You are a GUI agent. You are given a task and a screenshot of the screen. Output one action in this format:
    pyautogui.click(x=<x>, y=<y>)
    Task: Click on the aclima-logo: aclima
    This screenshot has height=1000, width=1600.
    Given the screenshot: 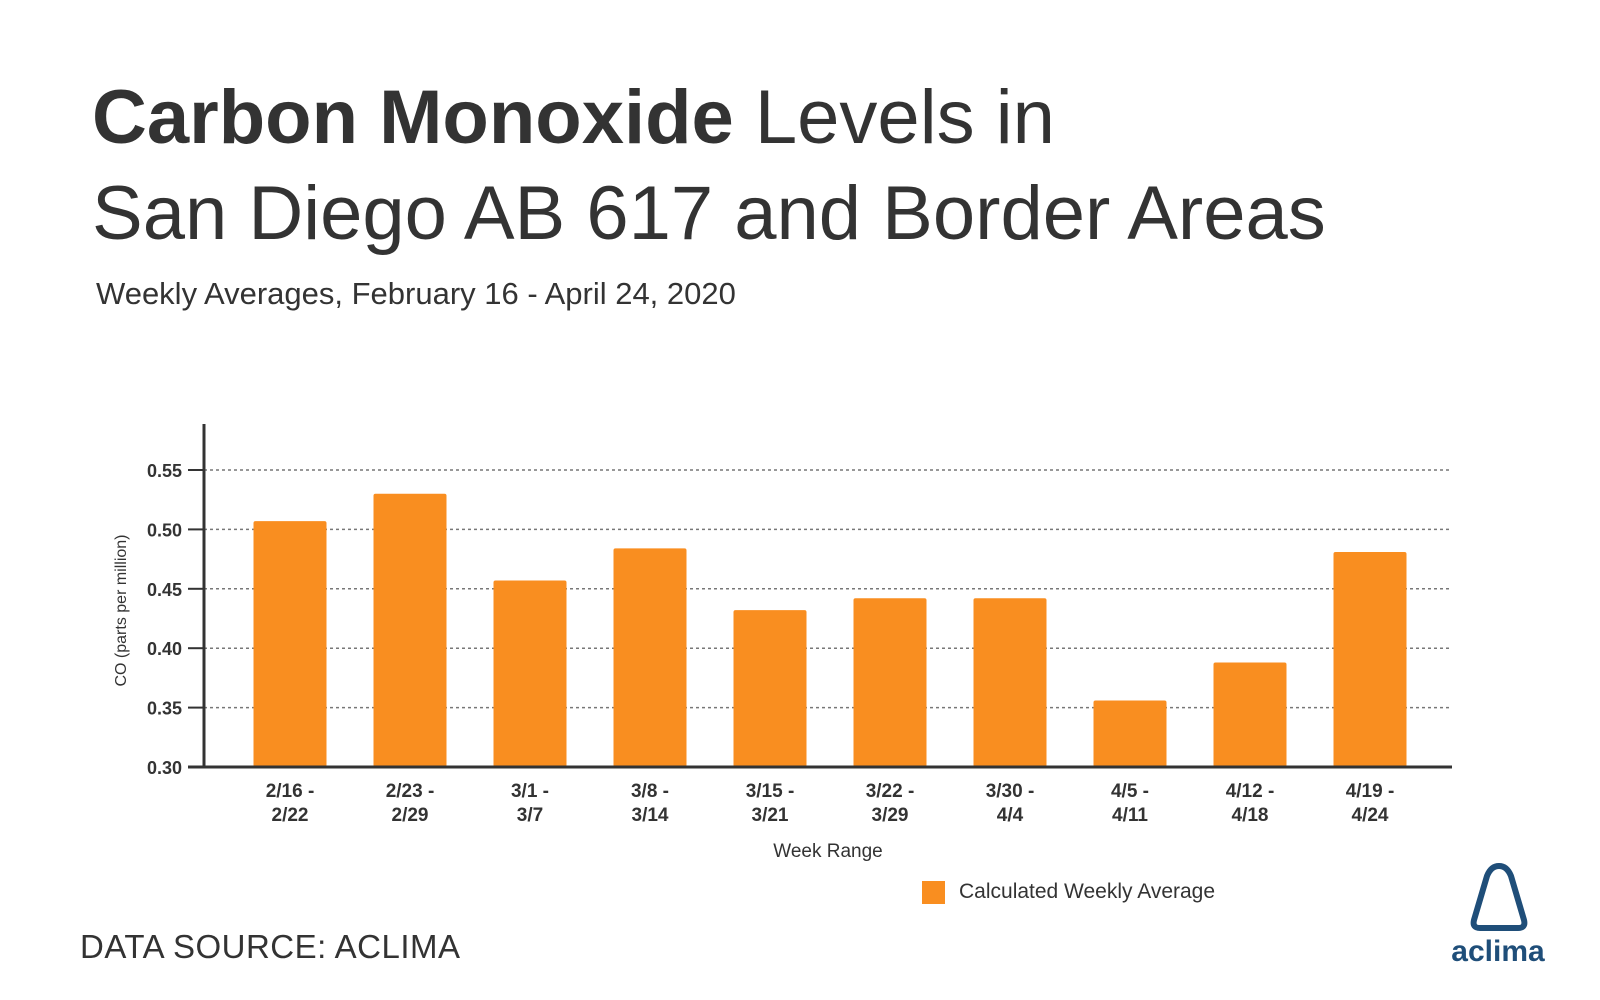 What is the action you would take?
    pyautogui.click(x=1498, y=915)
    